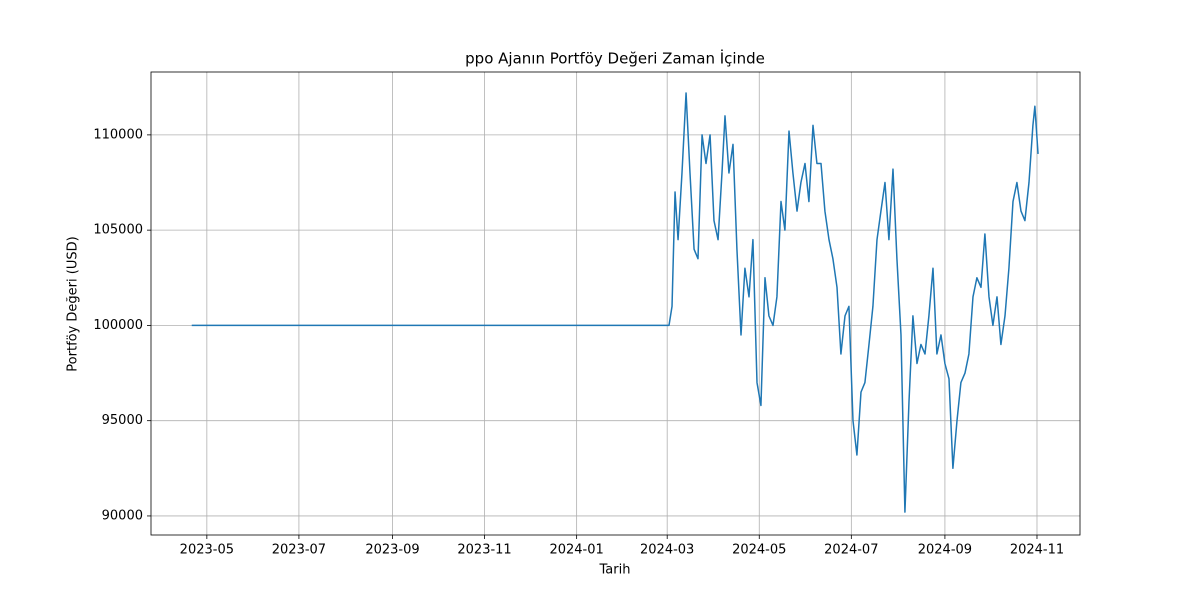 The image size is (1200, 600). What do you see at coordinates (122, 420) in the screenshot?
I see `y-tick-label: 95000` at bounding box center [122, 420].